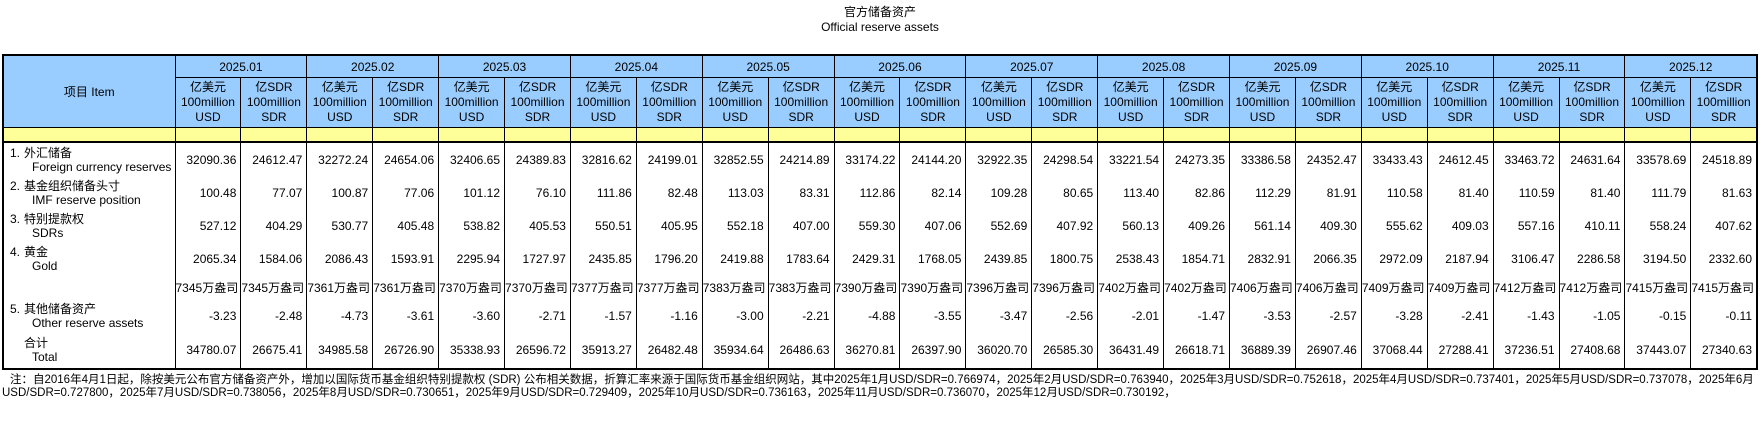  What do you see at coordinates (1394, 350) in the screenshot?
I see `value-cell: 37068.44` at bounding box center [1394, 350].